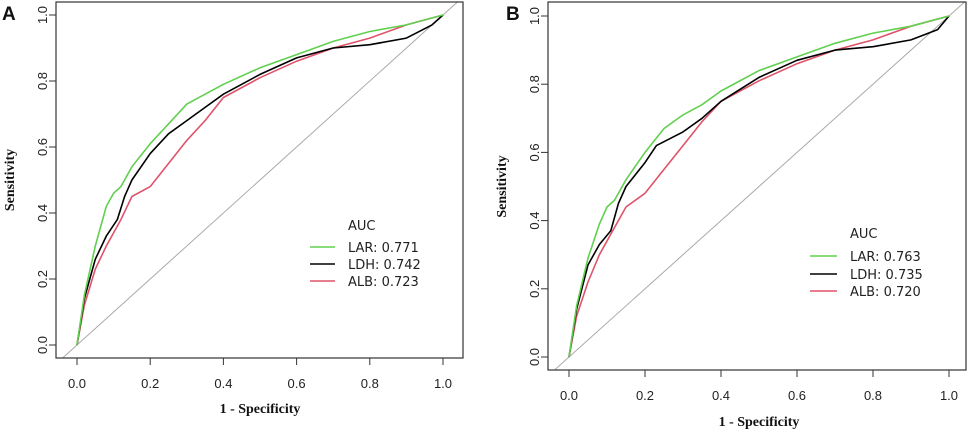 This screenshot has width=972, height=432. I want to click on legend-label-alb: ALB: 0.723, so click(383, 282).